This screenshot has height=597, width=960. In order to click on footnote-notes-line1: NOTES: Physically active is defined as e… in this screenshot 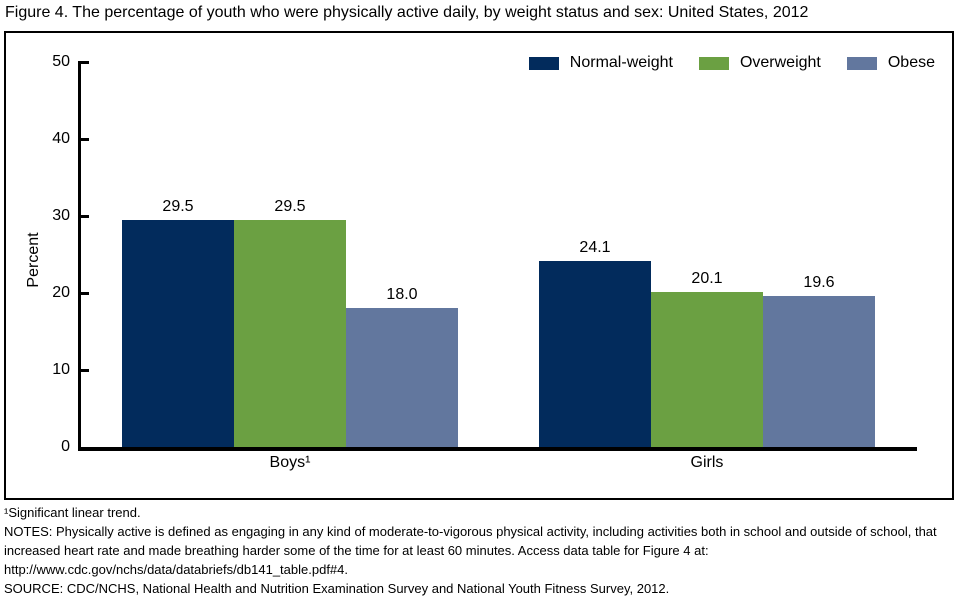, I will do `click(470, 531)`.